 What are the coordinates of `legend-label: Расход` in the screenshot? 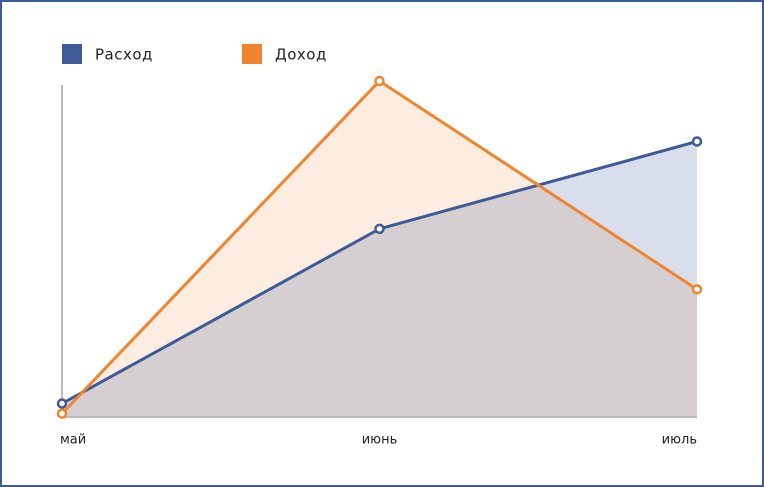 It's located at (124, 55).